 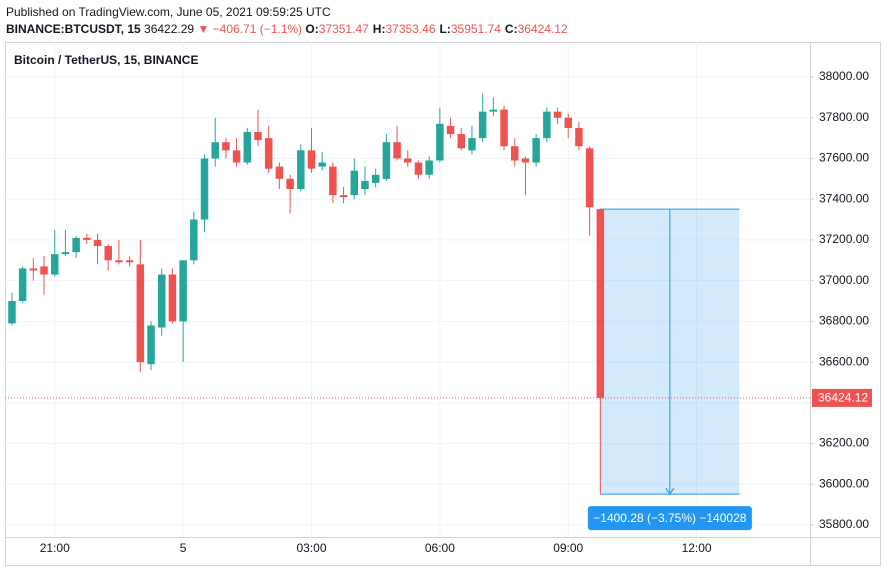 I want to click on measure-label: −1400.28 (−3.75%) −140028, so click(x=669, y=518).